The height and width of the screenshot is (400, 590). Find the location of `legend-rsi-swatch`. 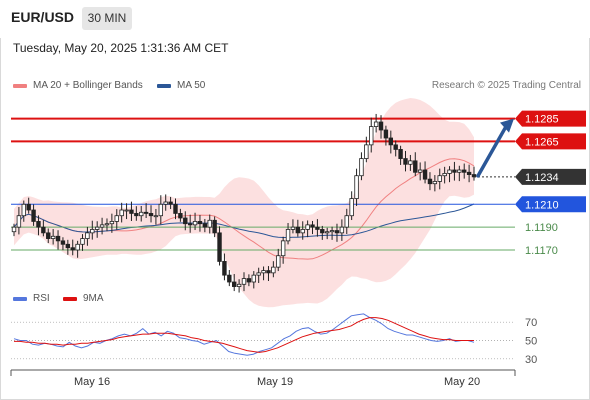

legend-rsi-swatch is located at coordinates (20, 298).